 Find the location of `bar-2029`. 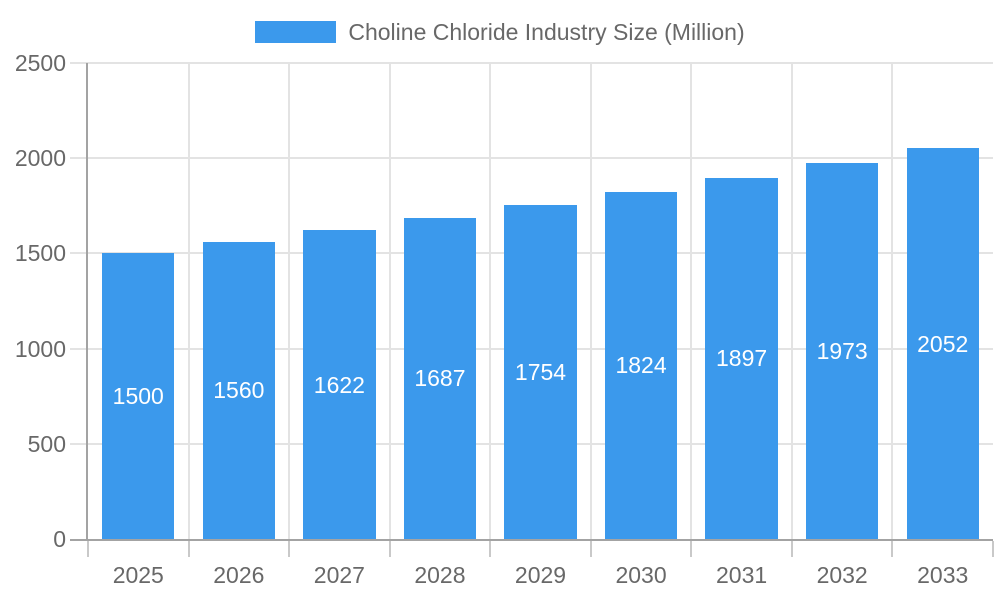

bar-2029 is located at coordinates (540, 372).